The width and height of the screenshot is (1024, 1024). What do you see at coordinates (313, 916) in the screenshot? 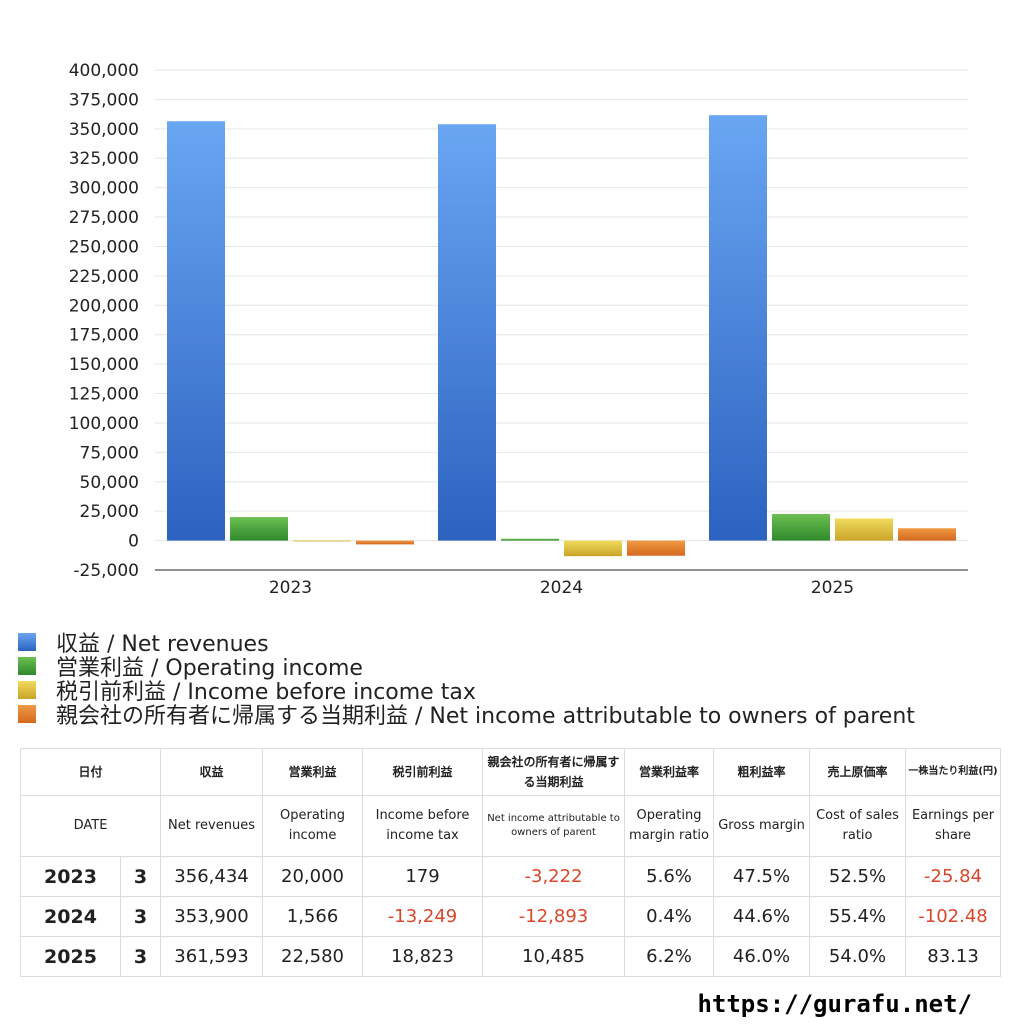
I see `cell-operating-income: 1,566` at bounding box center [313, 916].